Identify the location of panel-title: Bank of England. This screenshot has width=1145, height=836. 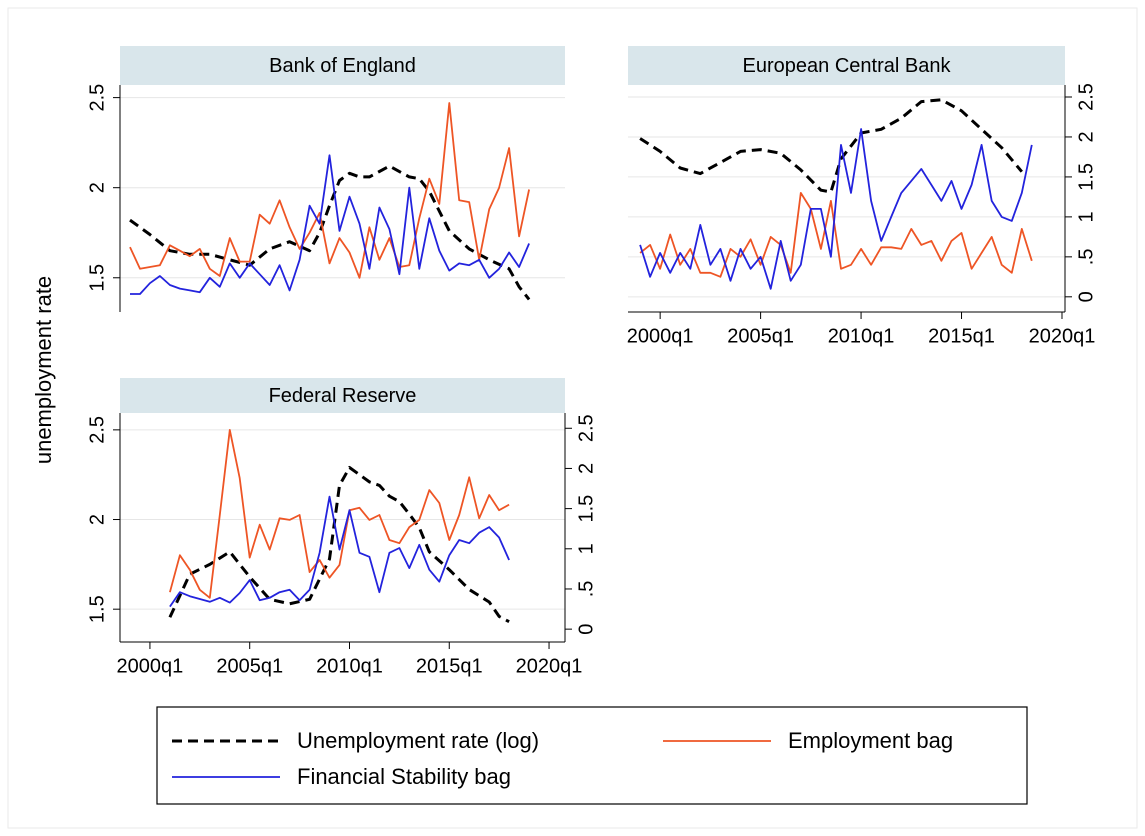
(342, 66).